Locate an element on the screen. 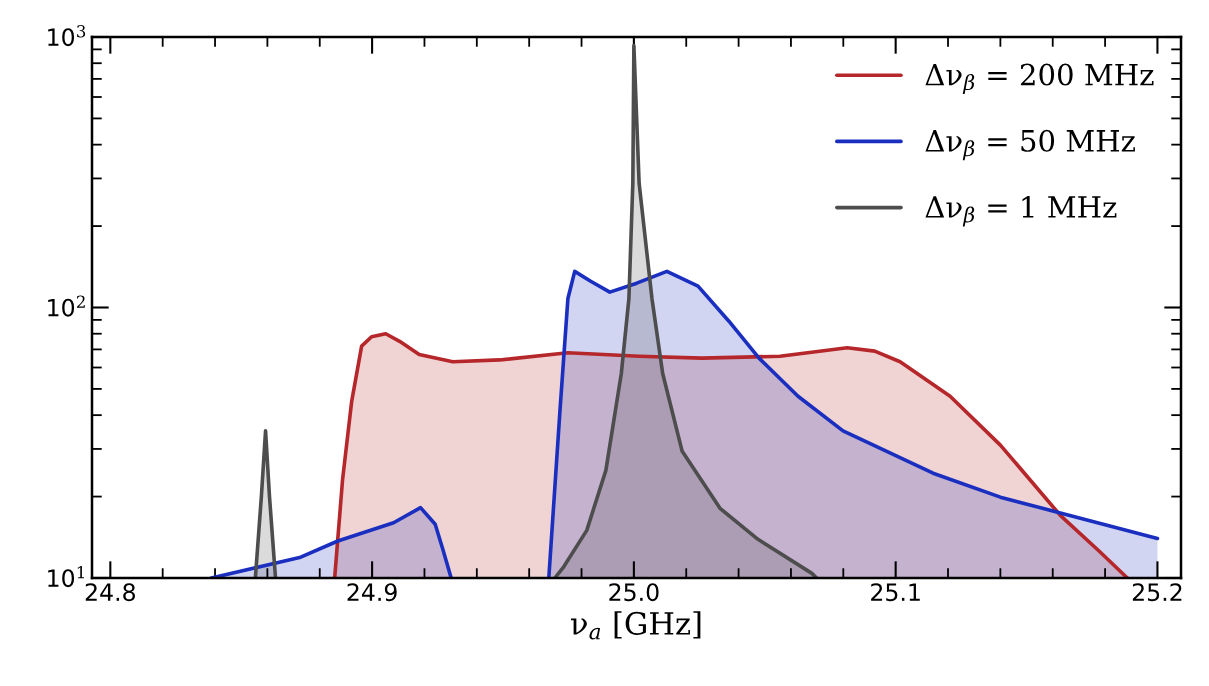 The image size is (1209, 686). legend-label: Δν$_{β}$ = 200 MHz is located at coordinates (1039, 78).